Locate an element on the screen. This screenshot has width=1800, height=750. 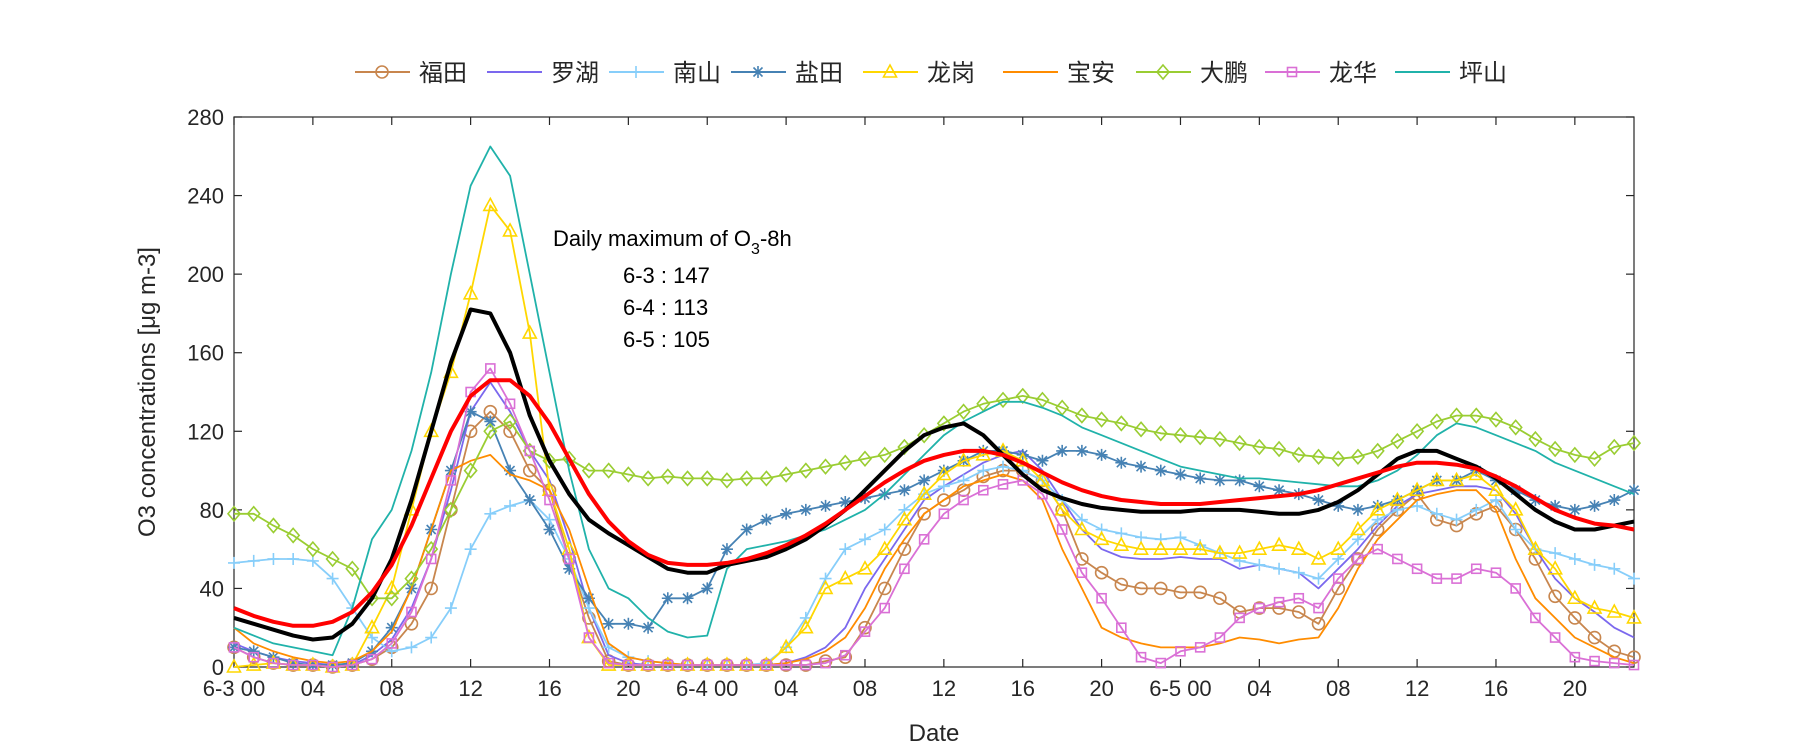
x-tick-label: 20 is located at coordinates (1575, 688).